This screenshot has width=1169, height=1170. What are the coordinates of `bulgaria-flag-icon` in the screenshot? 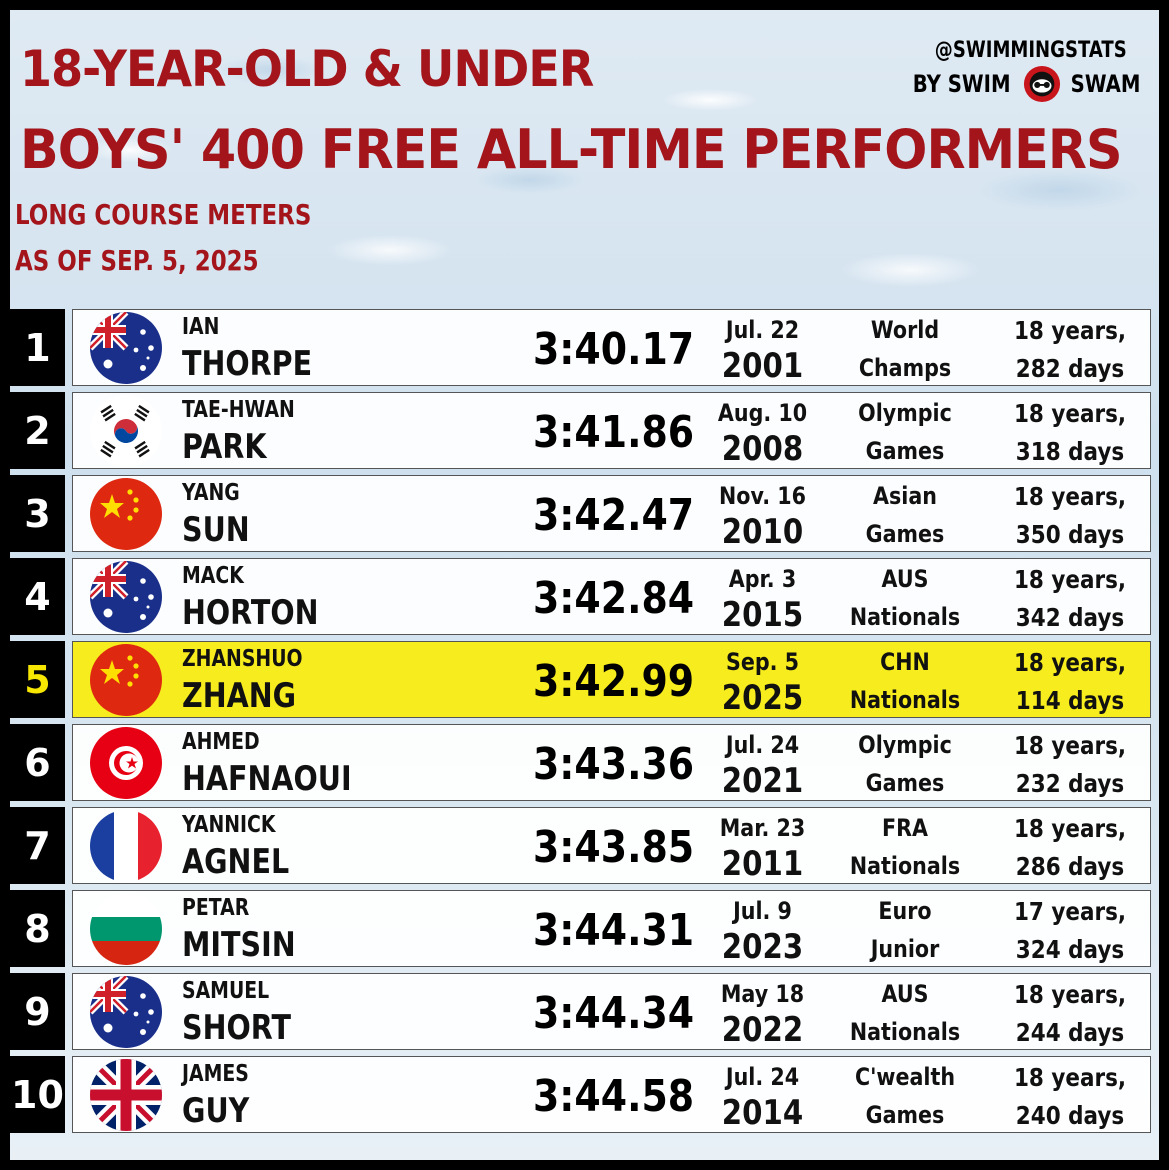 It's located at (126, 929).